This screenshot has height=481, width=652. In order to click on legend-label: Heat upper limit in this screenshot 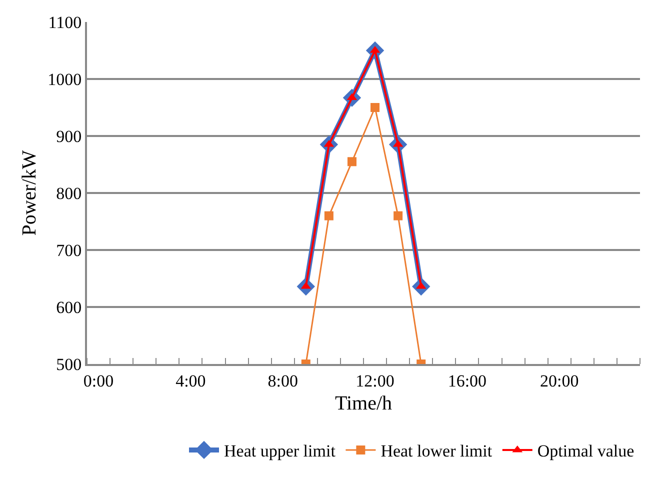, I will do `click(280, 451)`.